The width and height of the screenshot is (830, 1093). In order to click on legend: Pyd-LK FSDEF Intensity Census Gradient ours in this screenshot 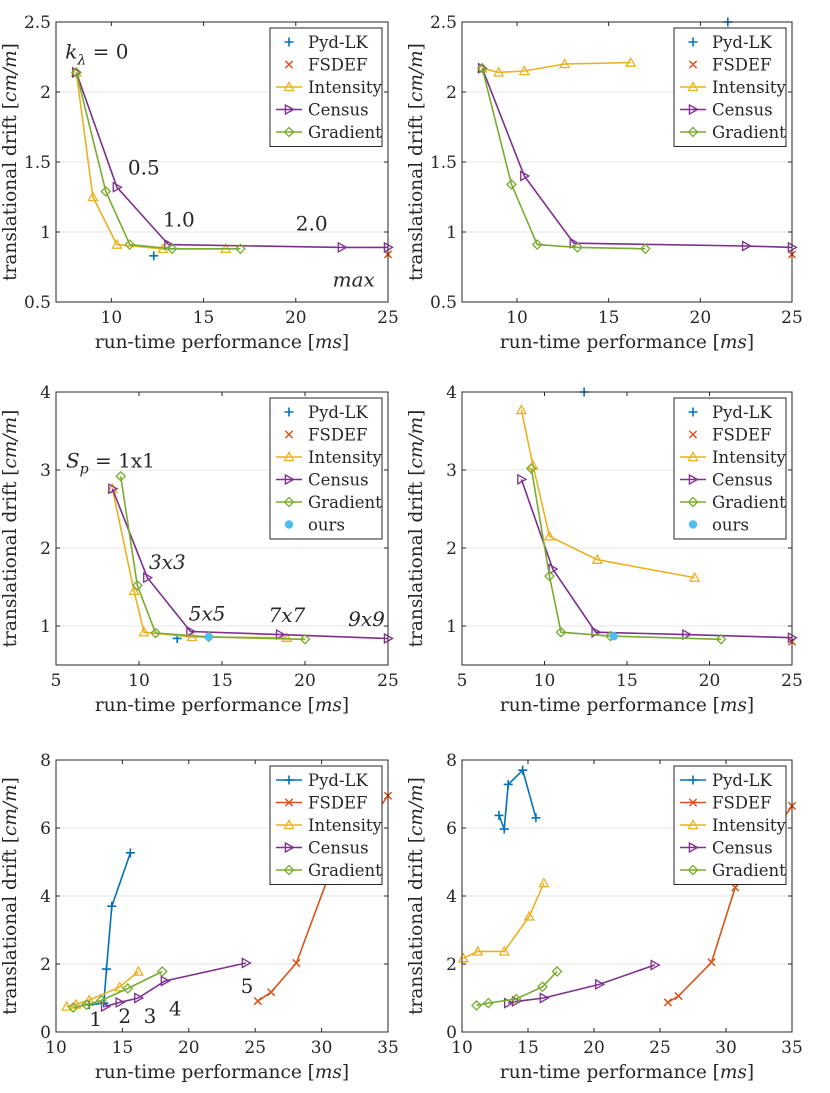, I will do `click(730, 468)`.